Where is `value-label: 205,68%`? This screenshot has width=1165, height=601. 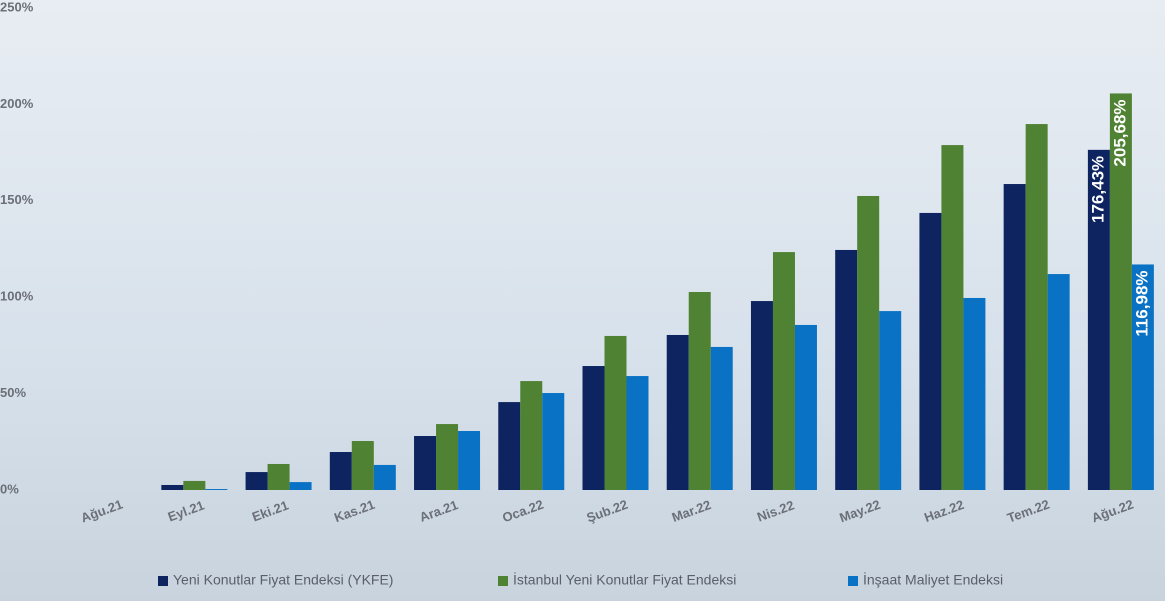 value-label: 205,68% is located at coordinates (1119, 132).